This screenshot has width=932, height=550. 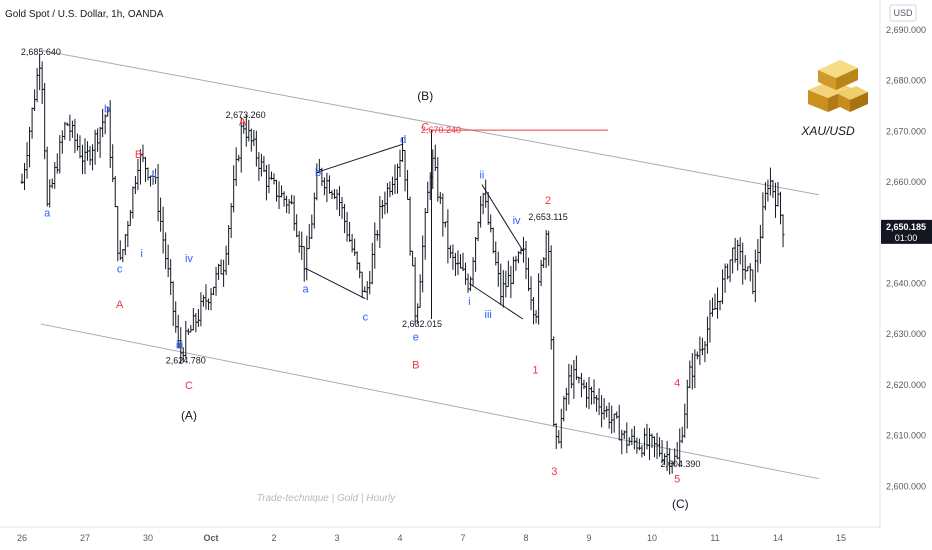 I want to click on wave-label: (C), so click(x=680, y=504).